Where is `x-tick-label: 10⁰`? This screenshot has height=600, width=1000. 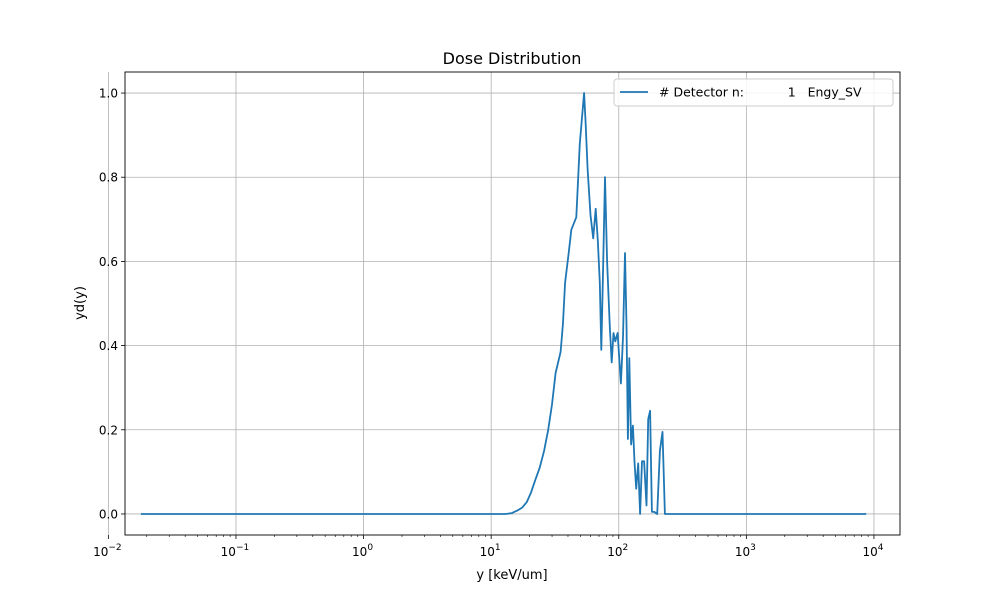 x-tick-label: 10⁰ is located at coordinates (362, 551).